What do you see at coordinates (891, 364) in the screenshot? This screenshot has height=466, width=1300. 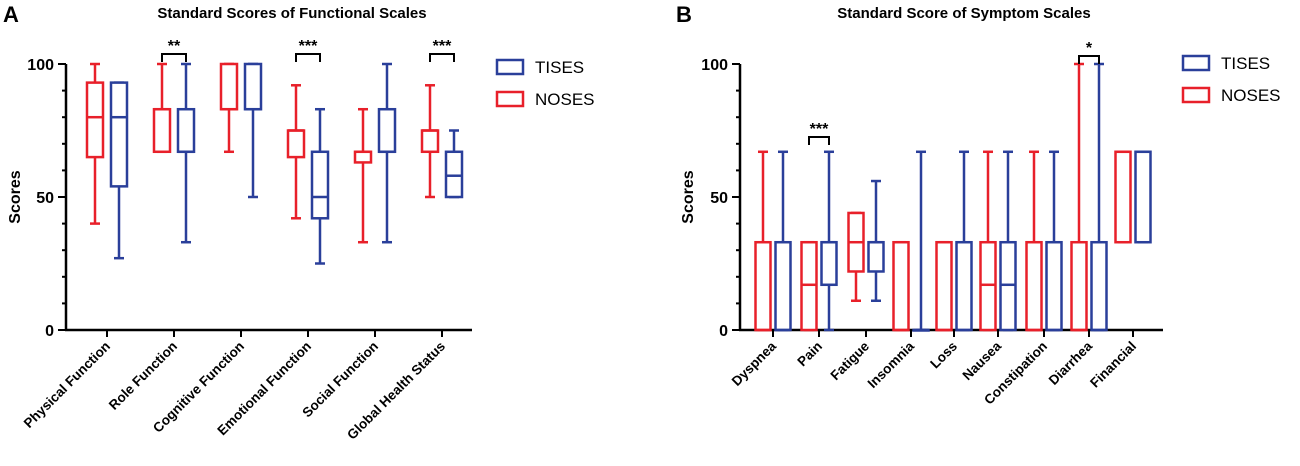 I see `chart-b-category-label: Insomnia` at bounding box center [891, 364].